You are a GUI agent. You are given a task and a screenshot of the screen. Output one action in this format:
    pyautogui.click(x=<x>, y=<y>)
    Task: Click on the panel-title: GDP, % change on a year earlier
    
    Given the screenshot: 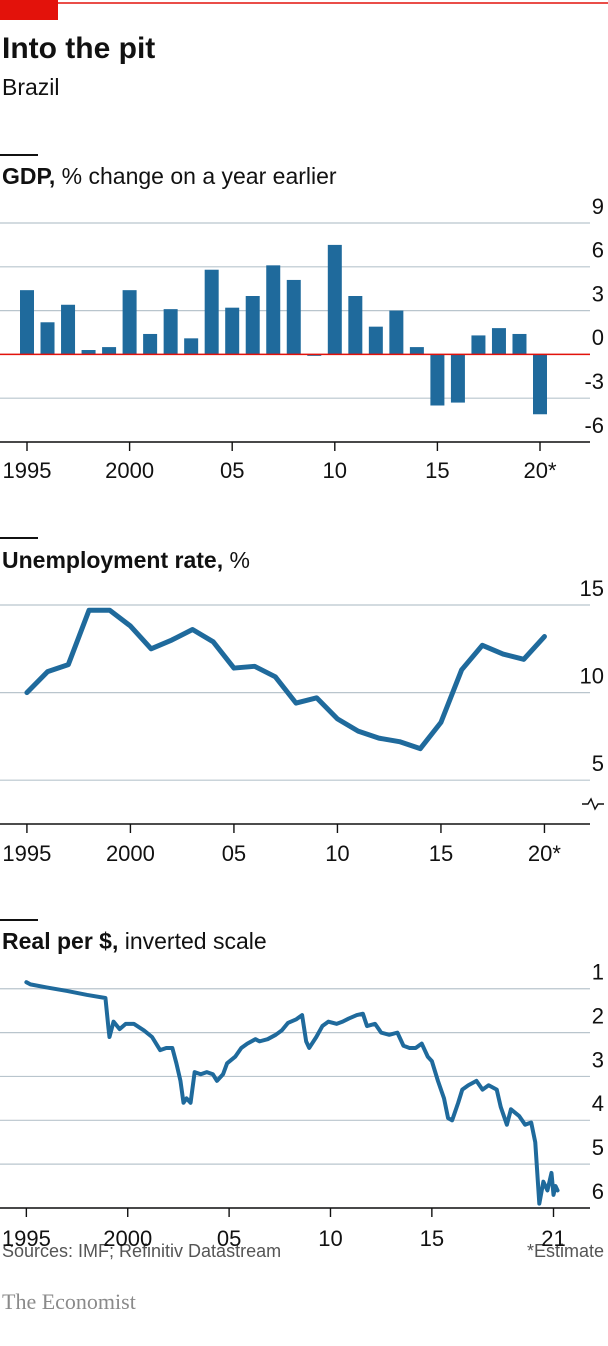 What is the action you would take?
    pyautogui.click(x=169, y=176)
    